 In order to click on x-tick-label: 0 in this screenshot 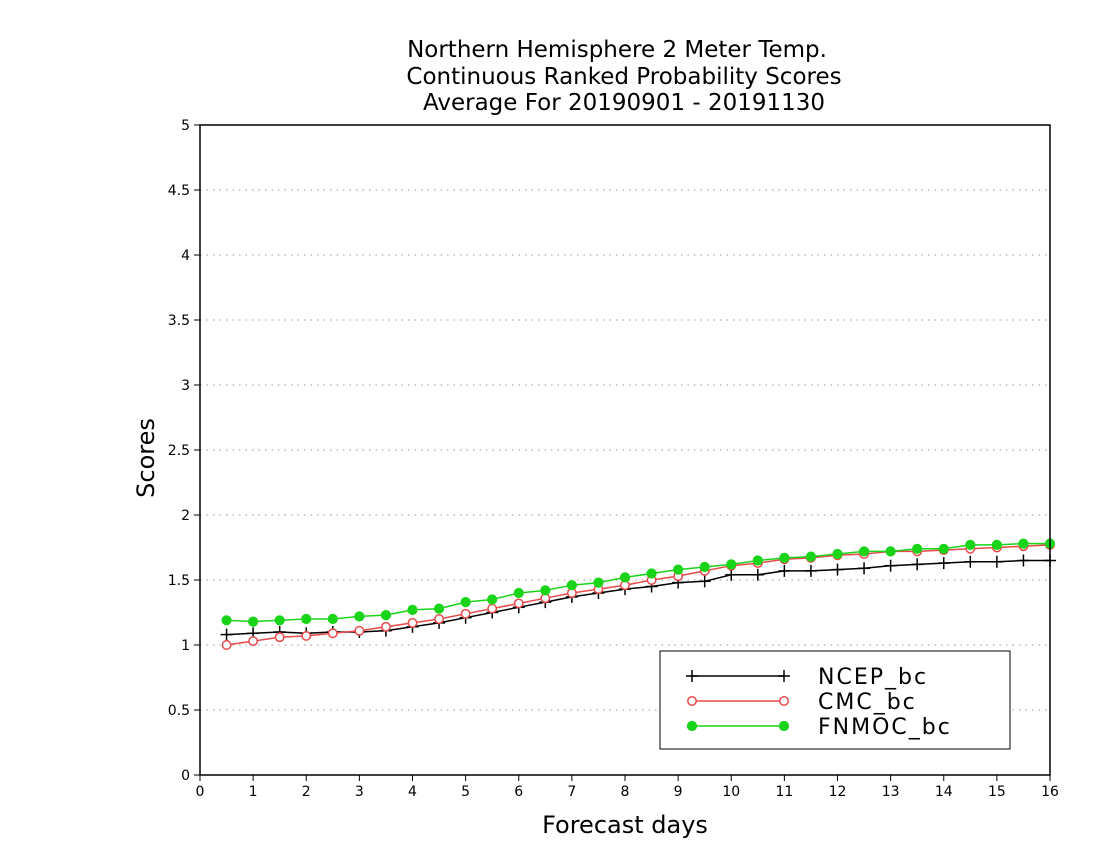, I will do `click(200, 792)`.